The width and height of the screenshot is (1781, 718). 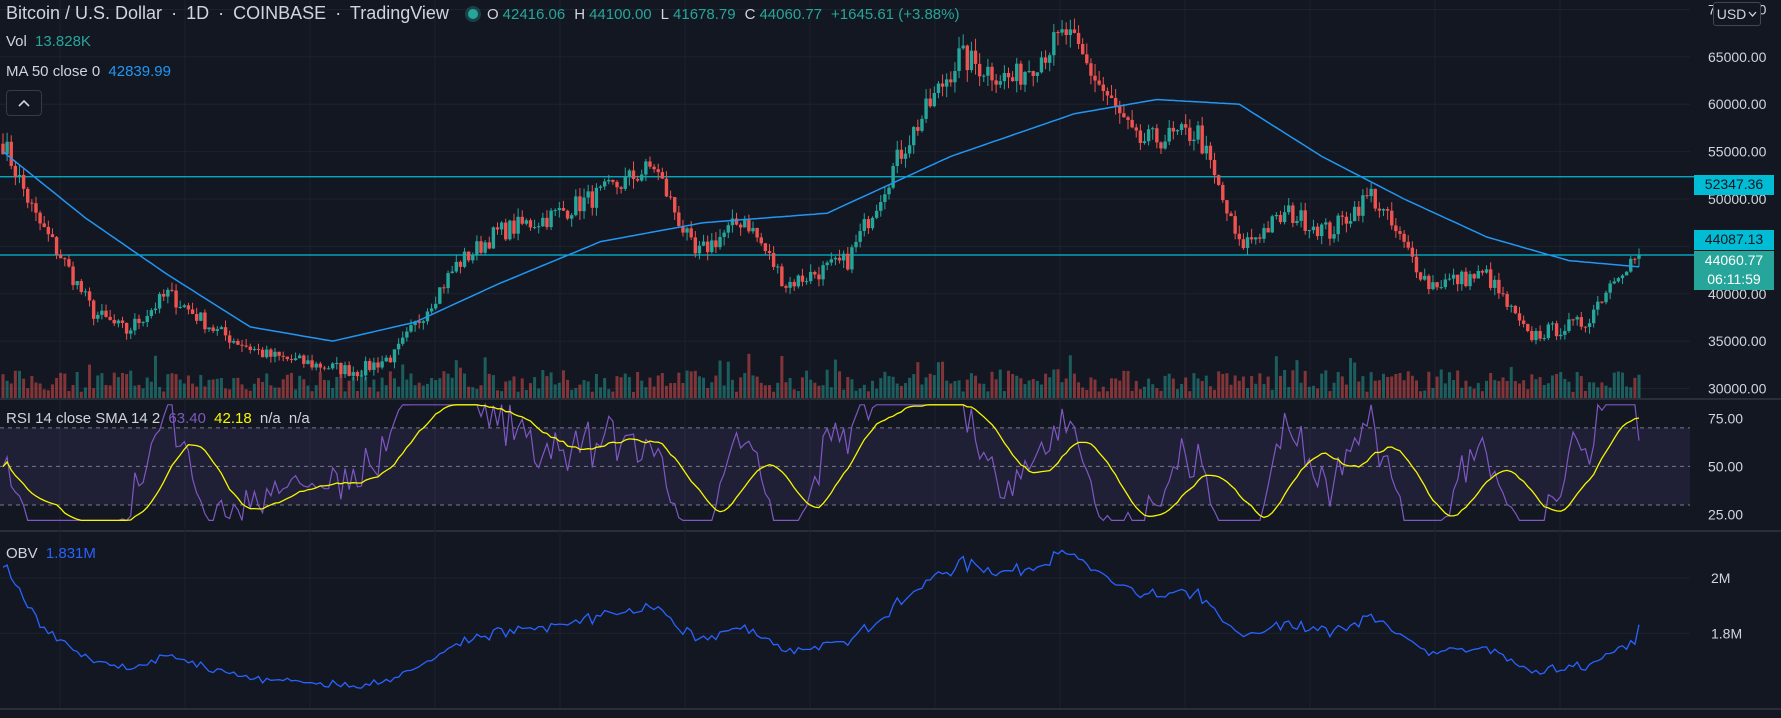 What do you see at coordinates (90, 71) in the screenshot?
I see `ma-legend: MA 50 close 0 42839.99` at bounding box center [90, 71].